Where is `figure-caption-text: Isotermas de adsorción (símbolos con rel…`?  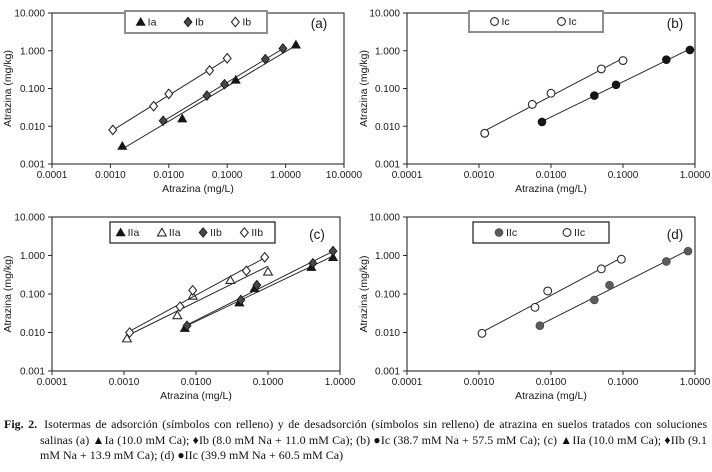
figure-caption-text: Isotermas de adsorción (símbolos con rel… is located at coordinates (373, 439).